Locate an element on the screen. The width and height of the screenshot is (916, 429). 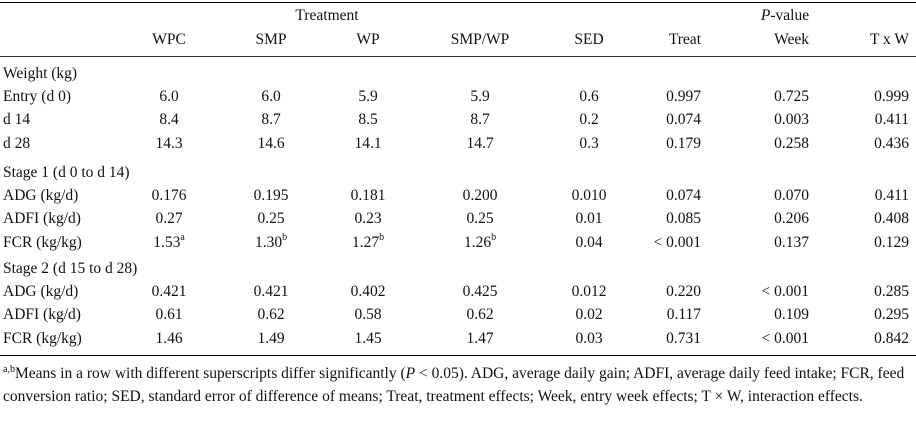
cell-wpc: 1.46 is located at coordinates (168, 339).